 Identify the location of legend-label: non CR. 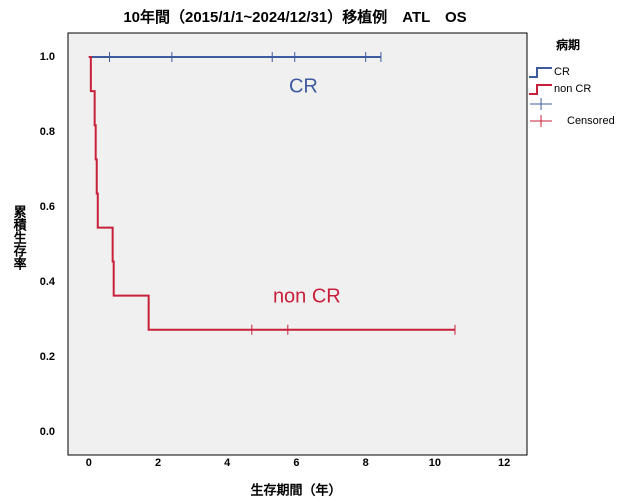
(572, 89).